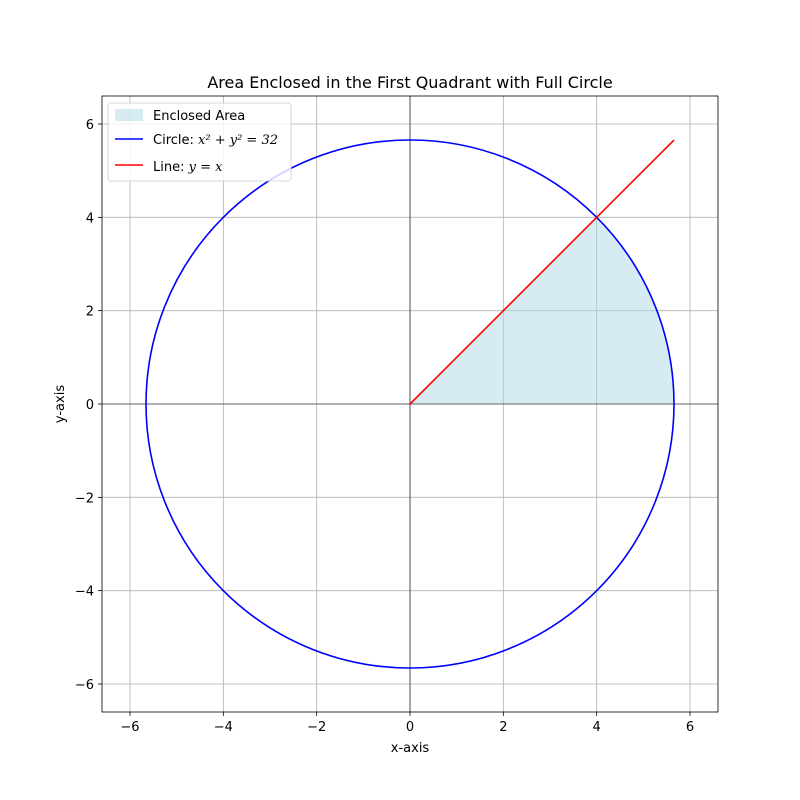 The width and height of the screenshot is (800, 800). What do you see at coordinates (84, 498) in the screenshot?
I see `y-tick-label: −2` at bounding box center [84, 498].